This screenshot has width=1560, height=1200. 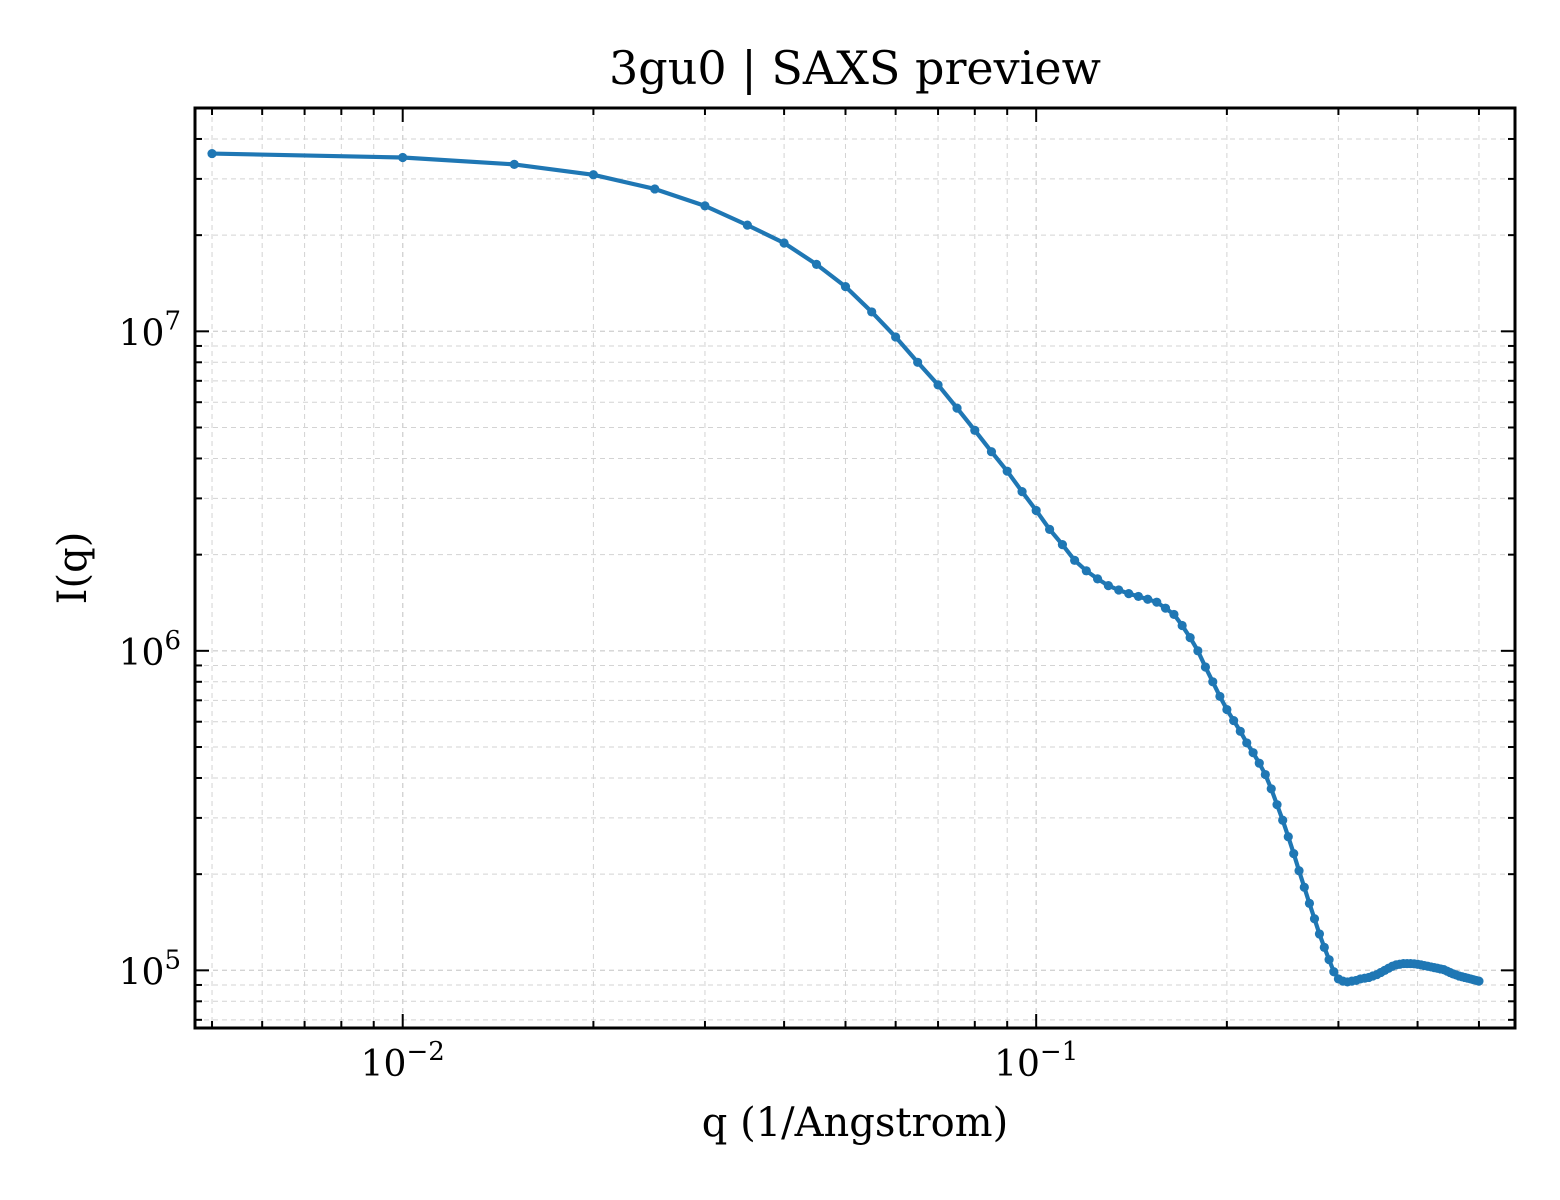 What do you see at coordinates (855, 1123) in the screenshot?
I see `x-axis-label: q (1/Angstrom)` at bounding box center [855, 1123].